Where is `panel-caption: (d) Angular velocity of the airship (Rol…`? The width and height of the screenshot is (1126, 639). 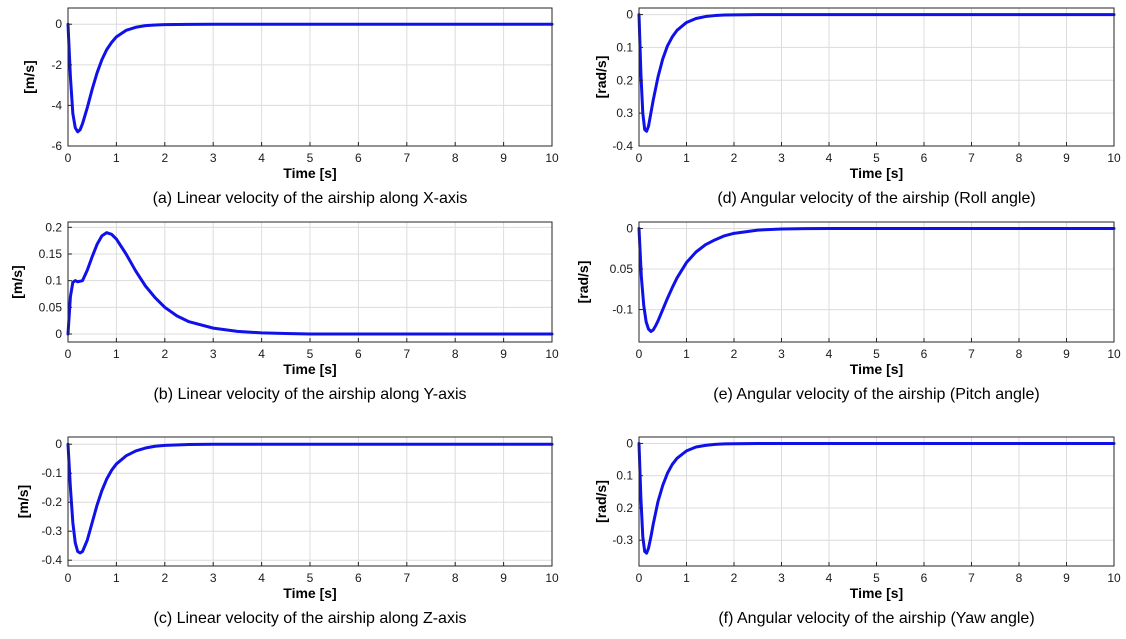
panel-caption: (d) Angular velocity of the airship (Rol… is located at coordinates (876, 198).